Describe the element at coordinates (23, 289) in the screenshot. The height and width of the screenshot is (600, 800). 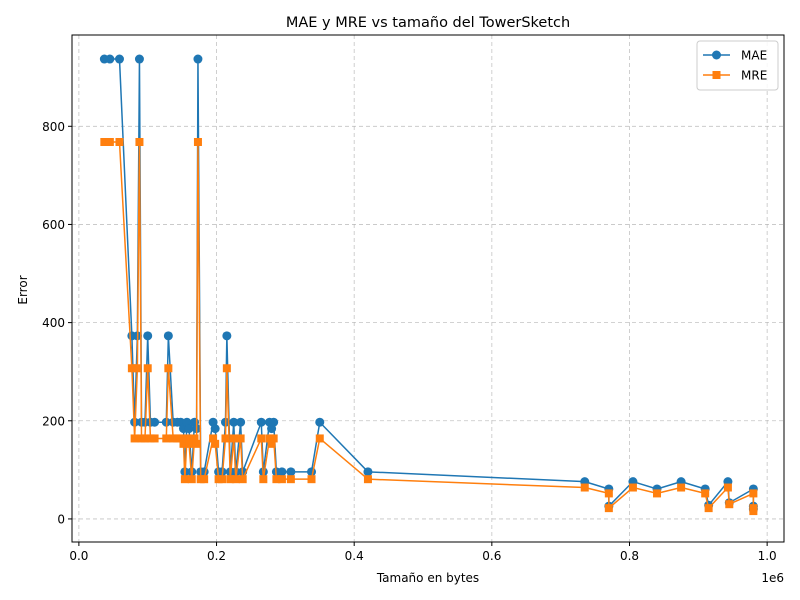
I see `y-axis-label: Error` at that location.